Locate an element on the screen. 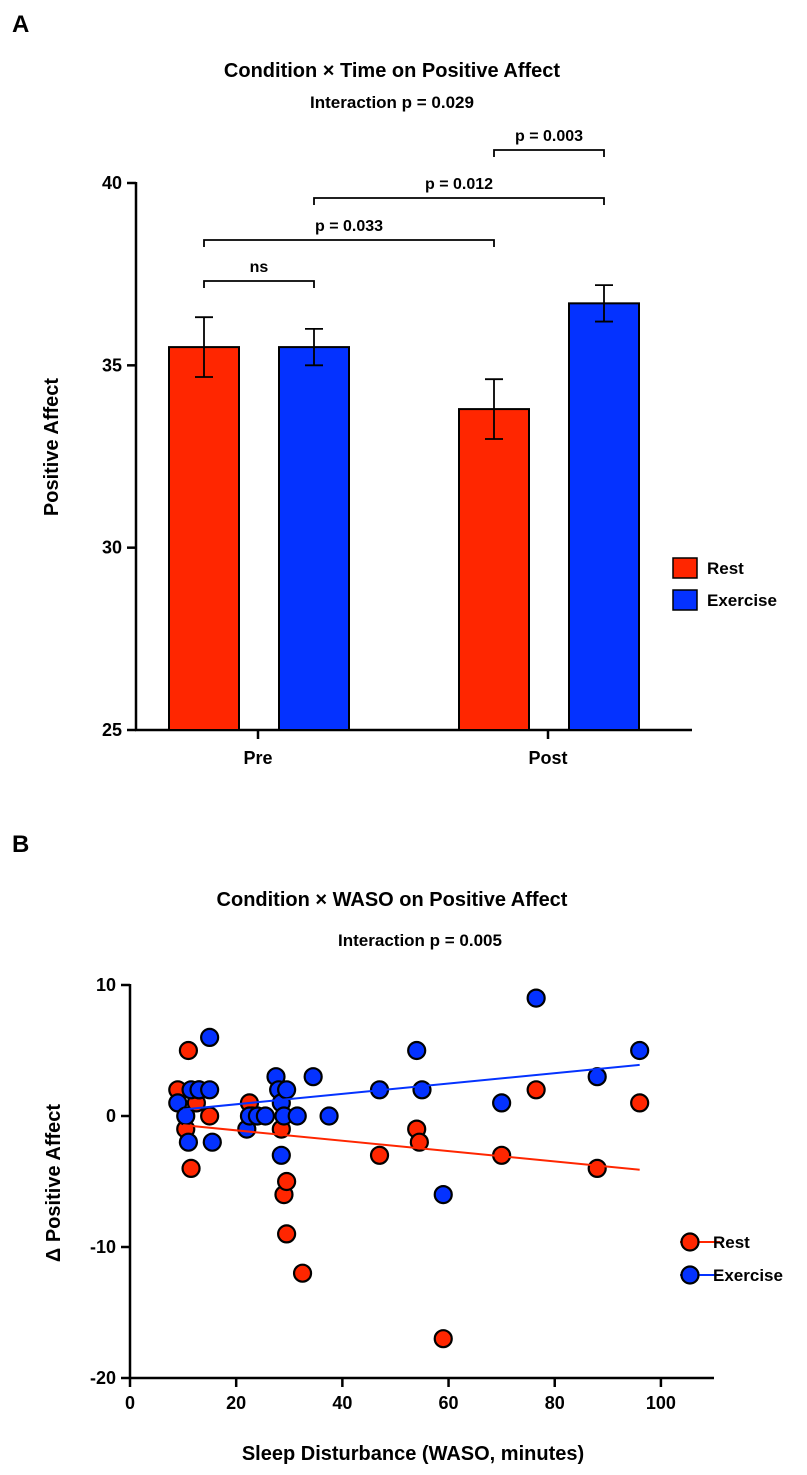 The width and height of the screenshot is (807, 1475). panel-b-x-tick-label: 40 is located at coordinates (342, 1403).